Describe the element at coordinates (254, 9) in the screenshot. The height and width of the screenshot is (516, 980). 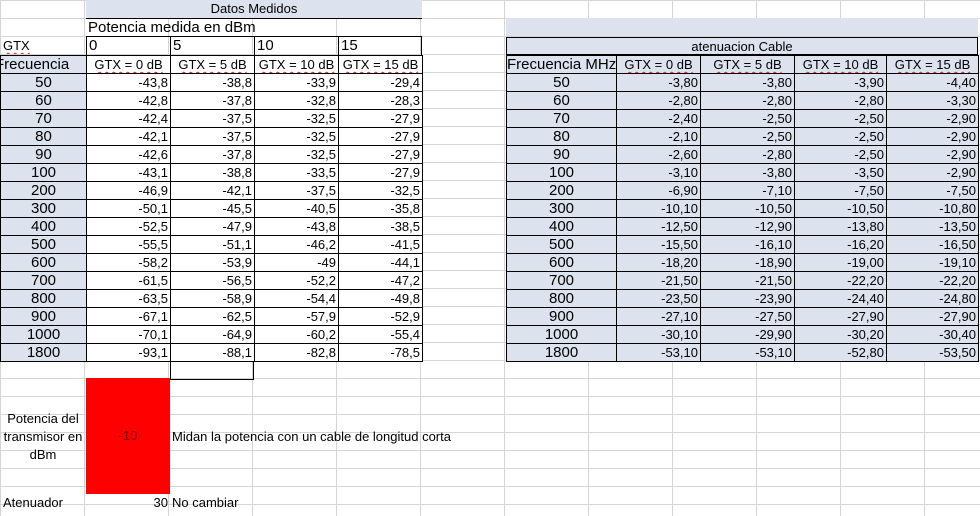
I see `left-title: Datos Medidos` at that location.